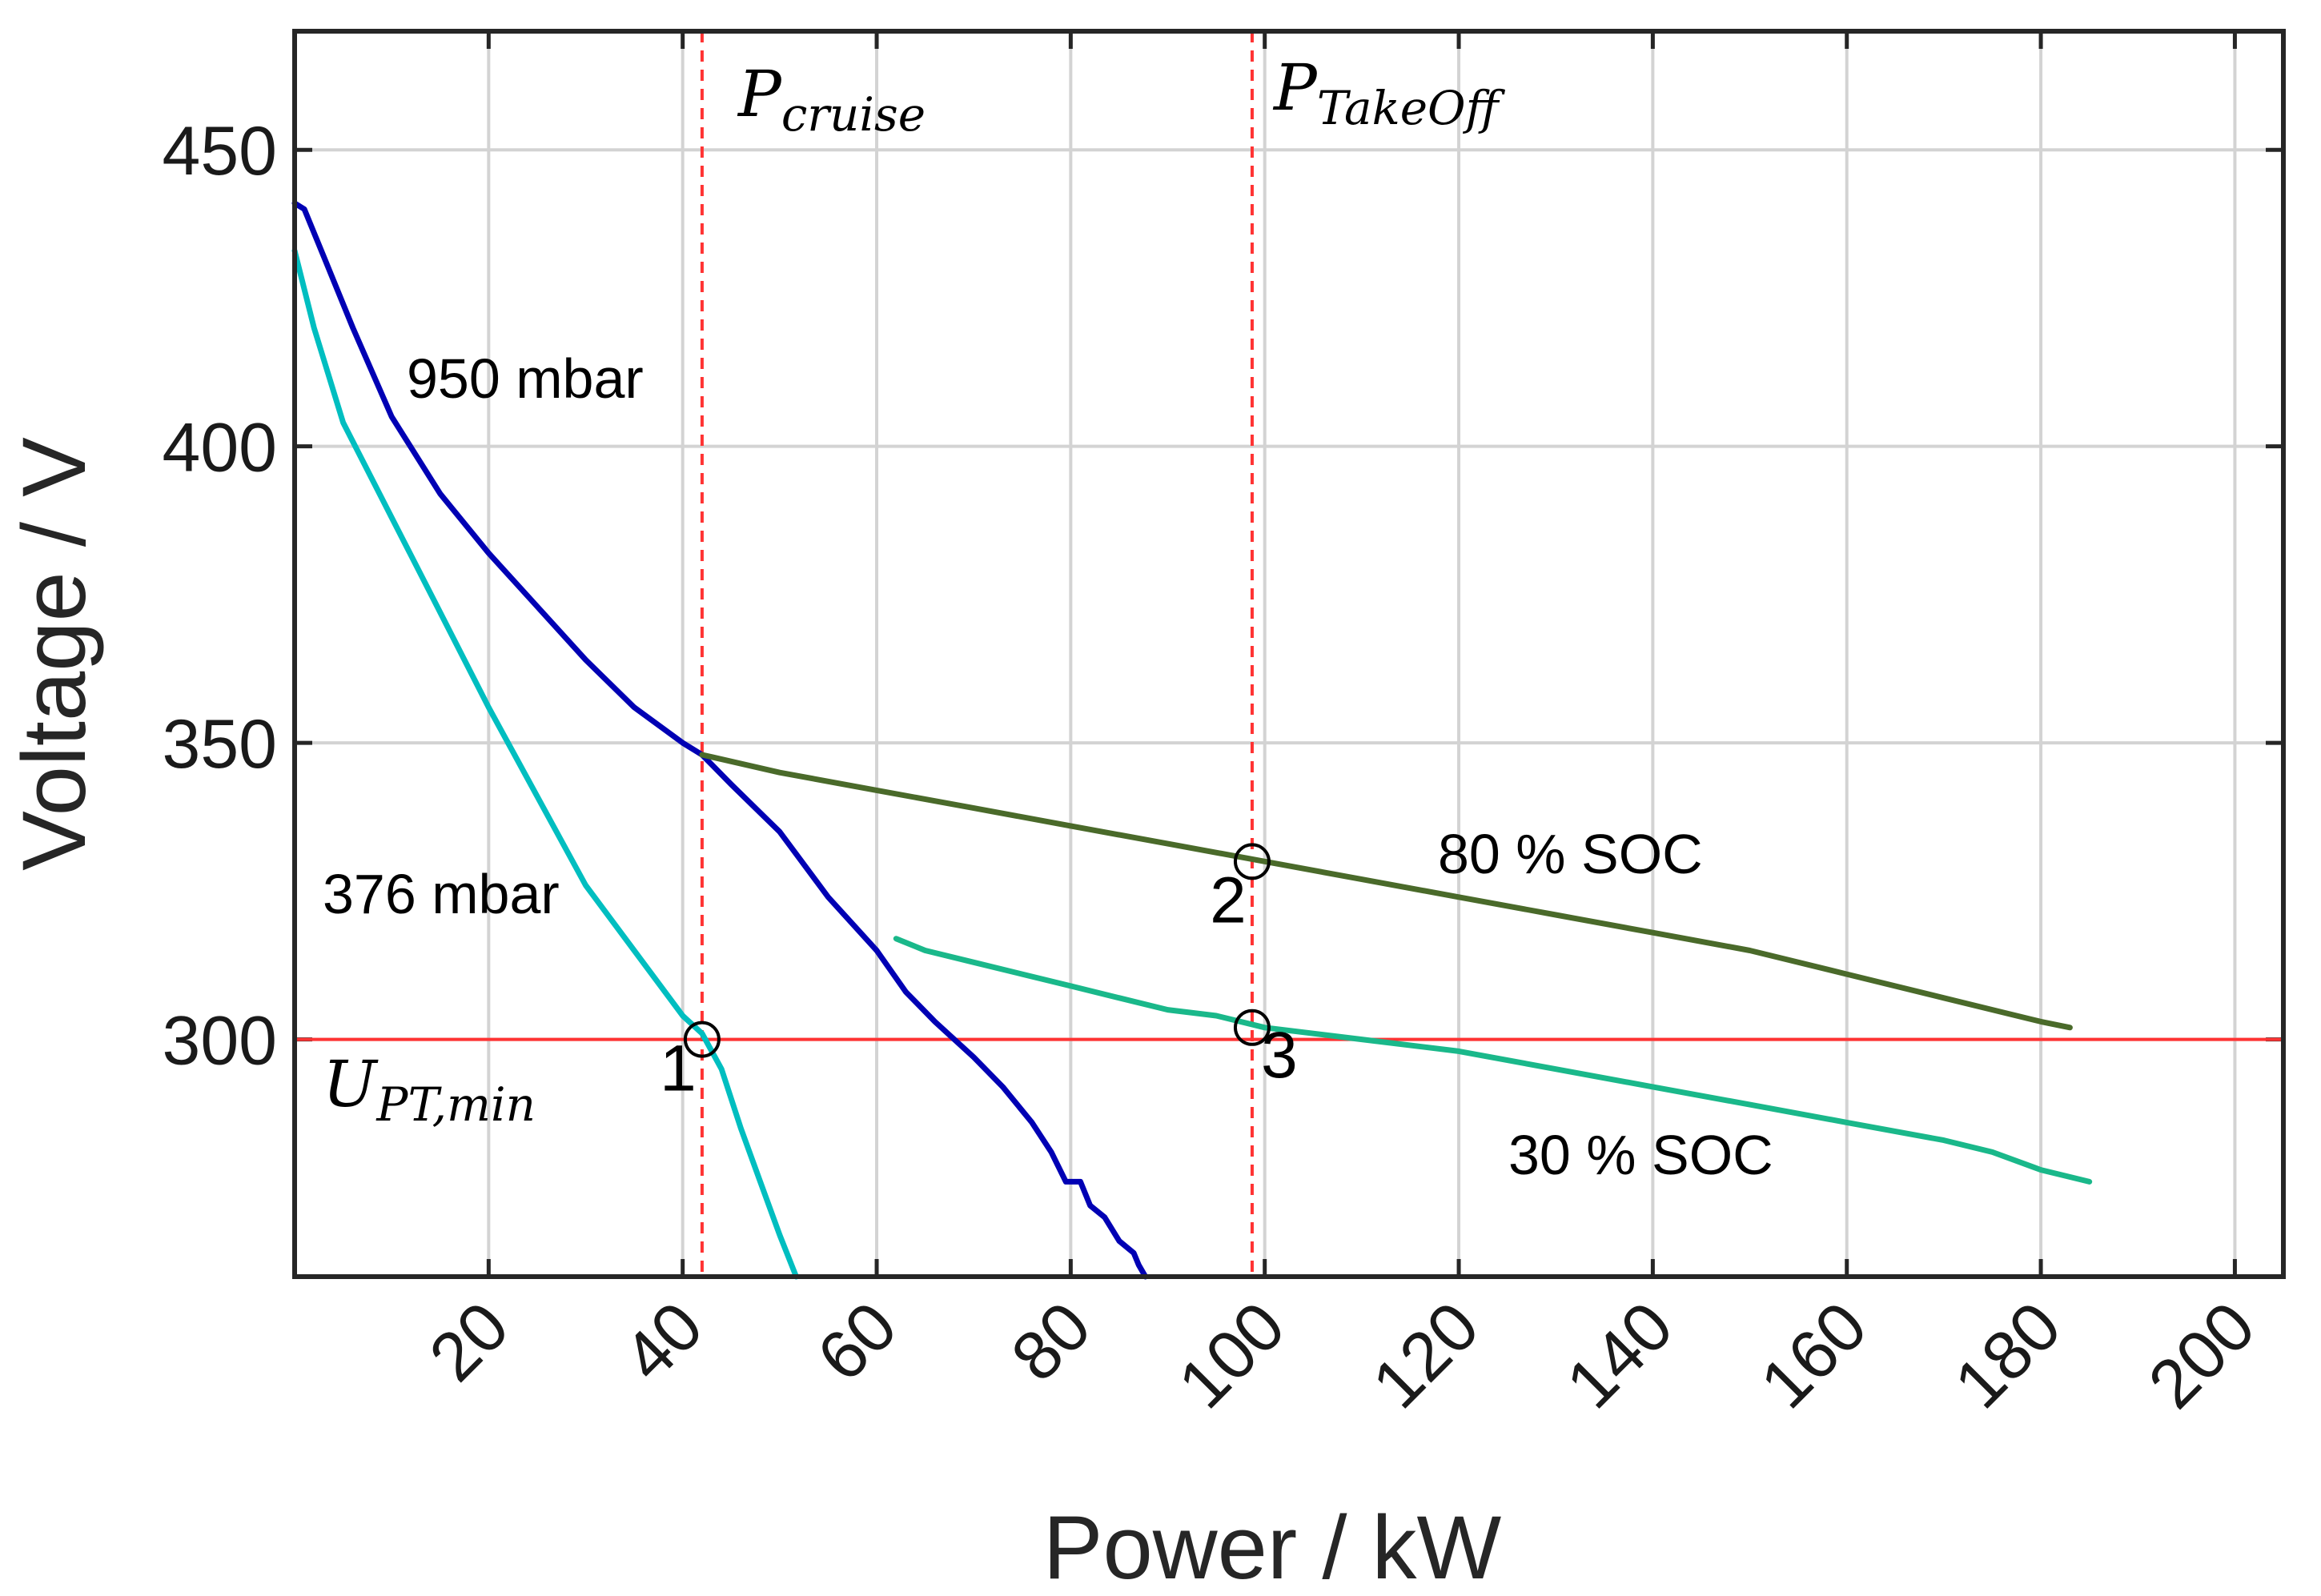 This screenshot has width=2321, height=1596. Describe the element at coordinates (545, 763) in the screenshot. I see `series-line-376-mbar` at that location.